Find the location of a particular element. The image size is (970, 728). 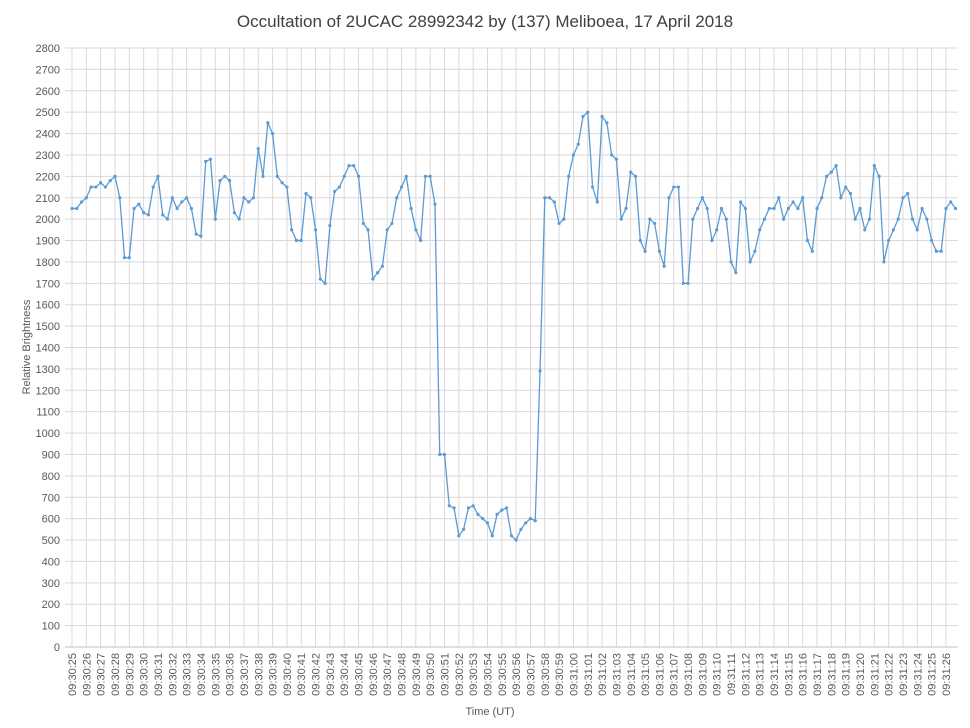

x-tick-label: 09:31:07 is located at coordinates (675, 674).